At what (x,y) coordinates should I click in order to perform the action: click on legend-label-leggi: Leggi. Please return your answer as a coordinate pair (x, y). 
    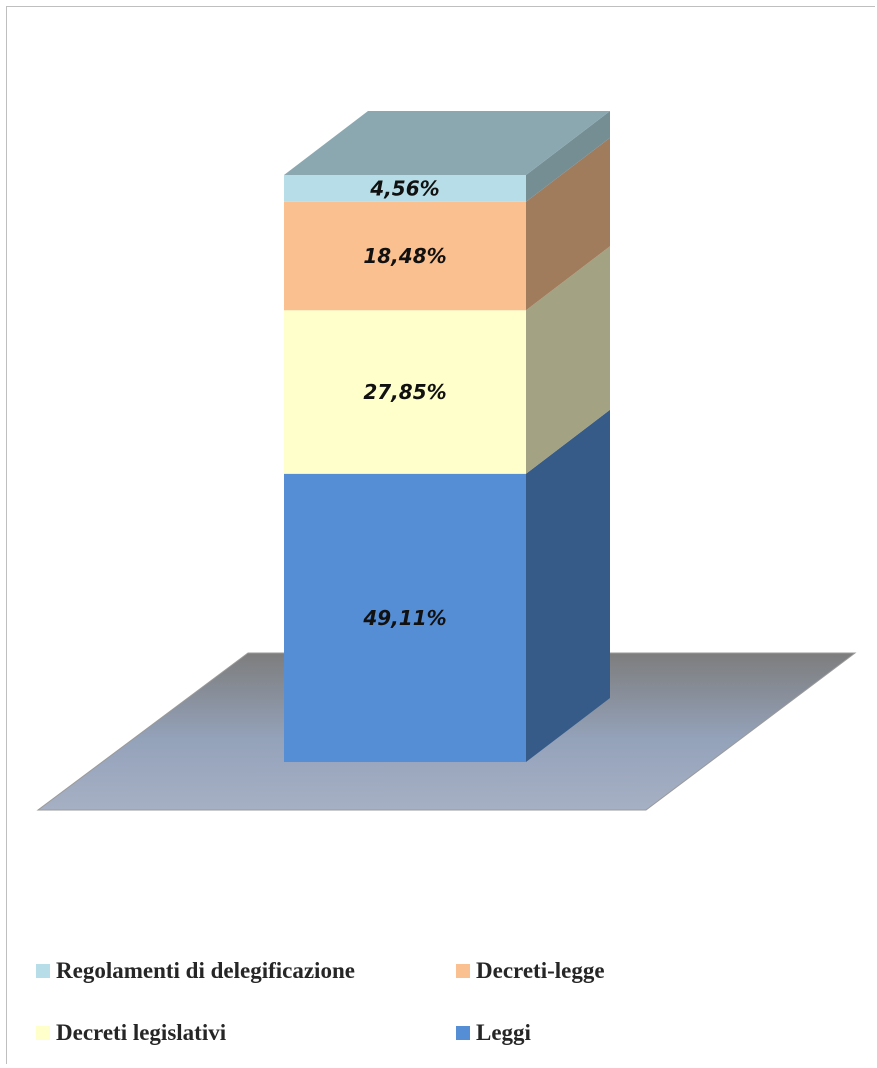
    Looking at the image, I should click on (503, 1032).